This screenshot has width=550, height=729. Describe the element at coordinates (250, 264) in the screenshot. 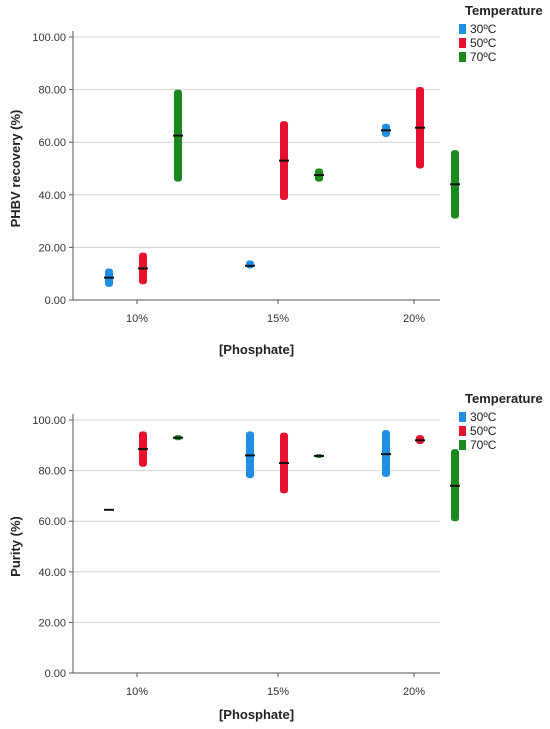

I see `range-bar-30C-15pct` at that location.